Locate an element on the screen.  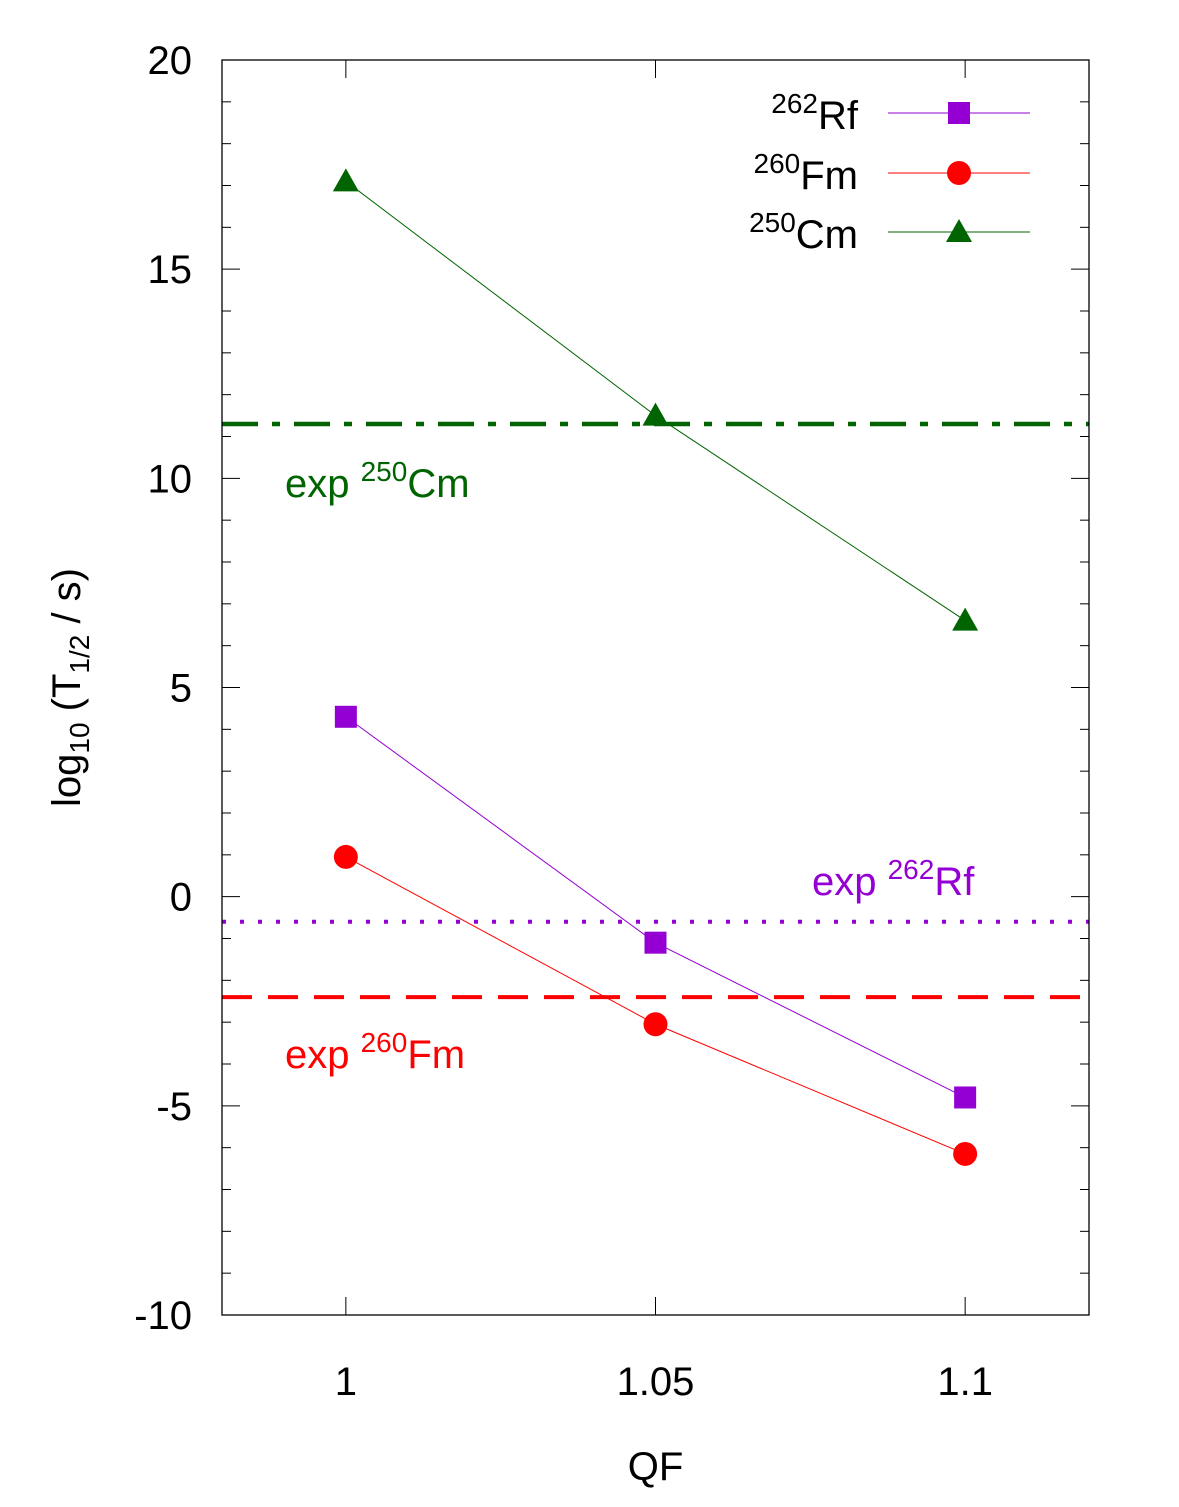
series-rf is located at coordinates (655, 907).